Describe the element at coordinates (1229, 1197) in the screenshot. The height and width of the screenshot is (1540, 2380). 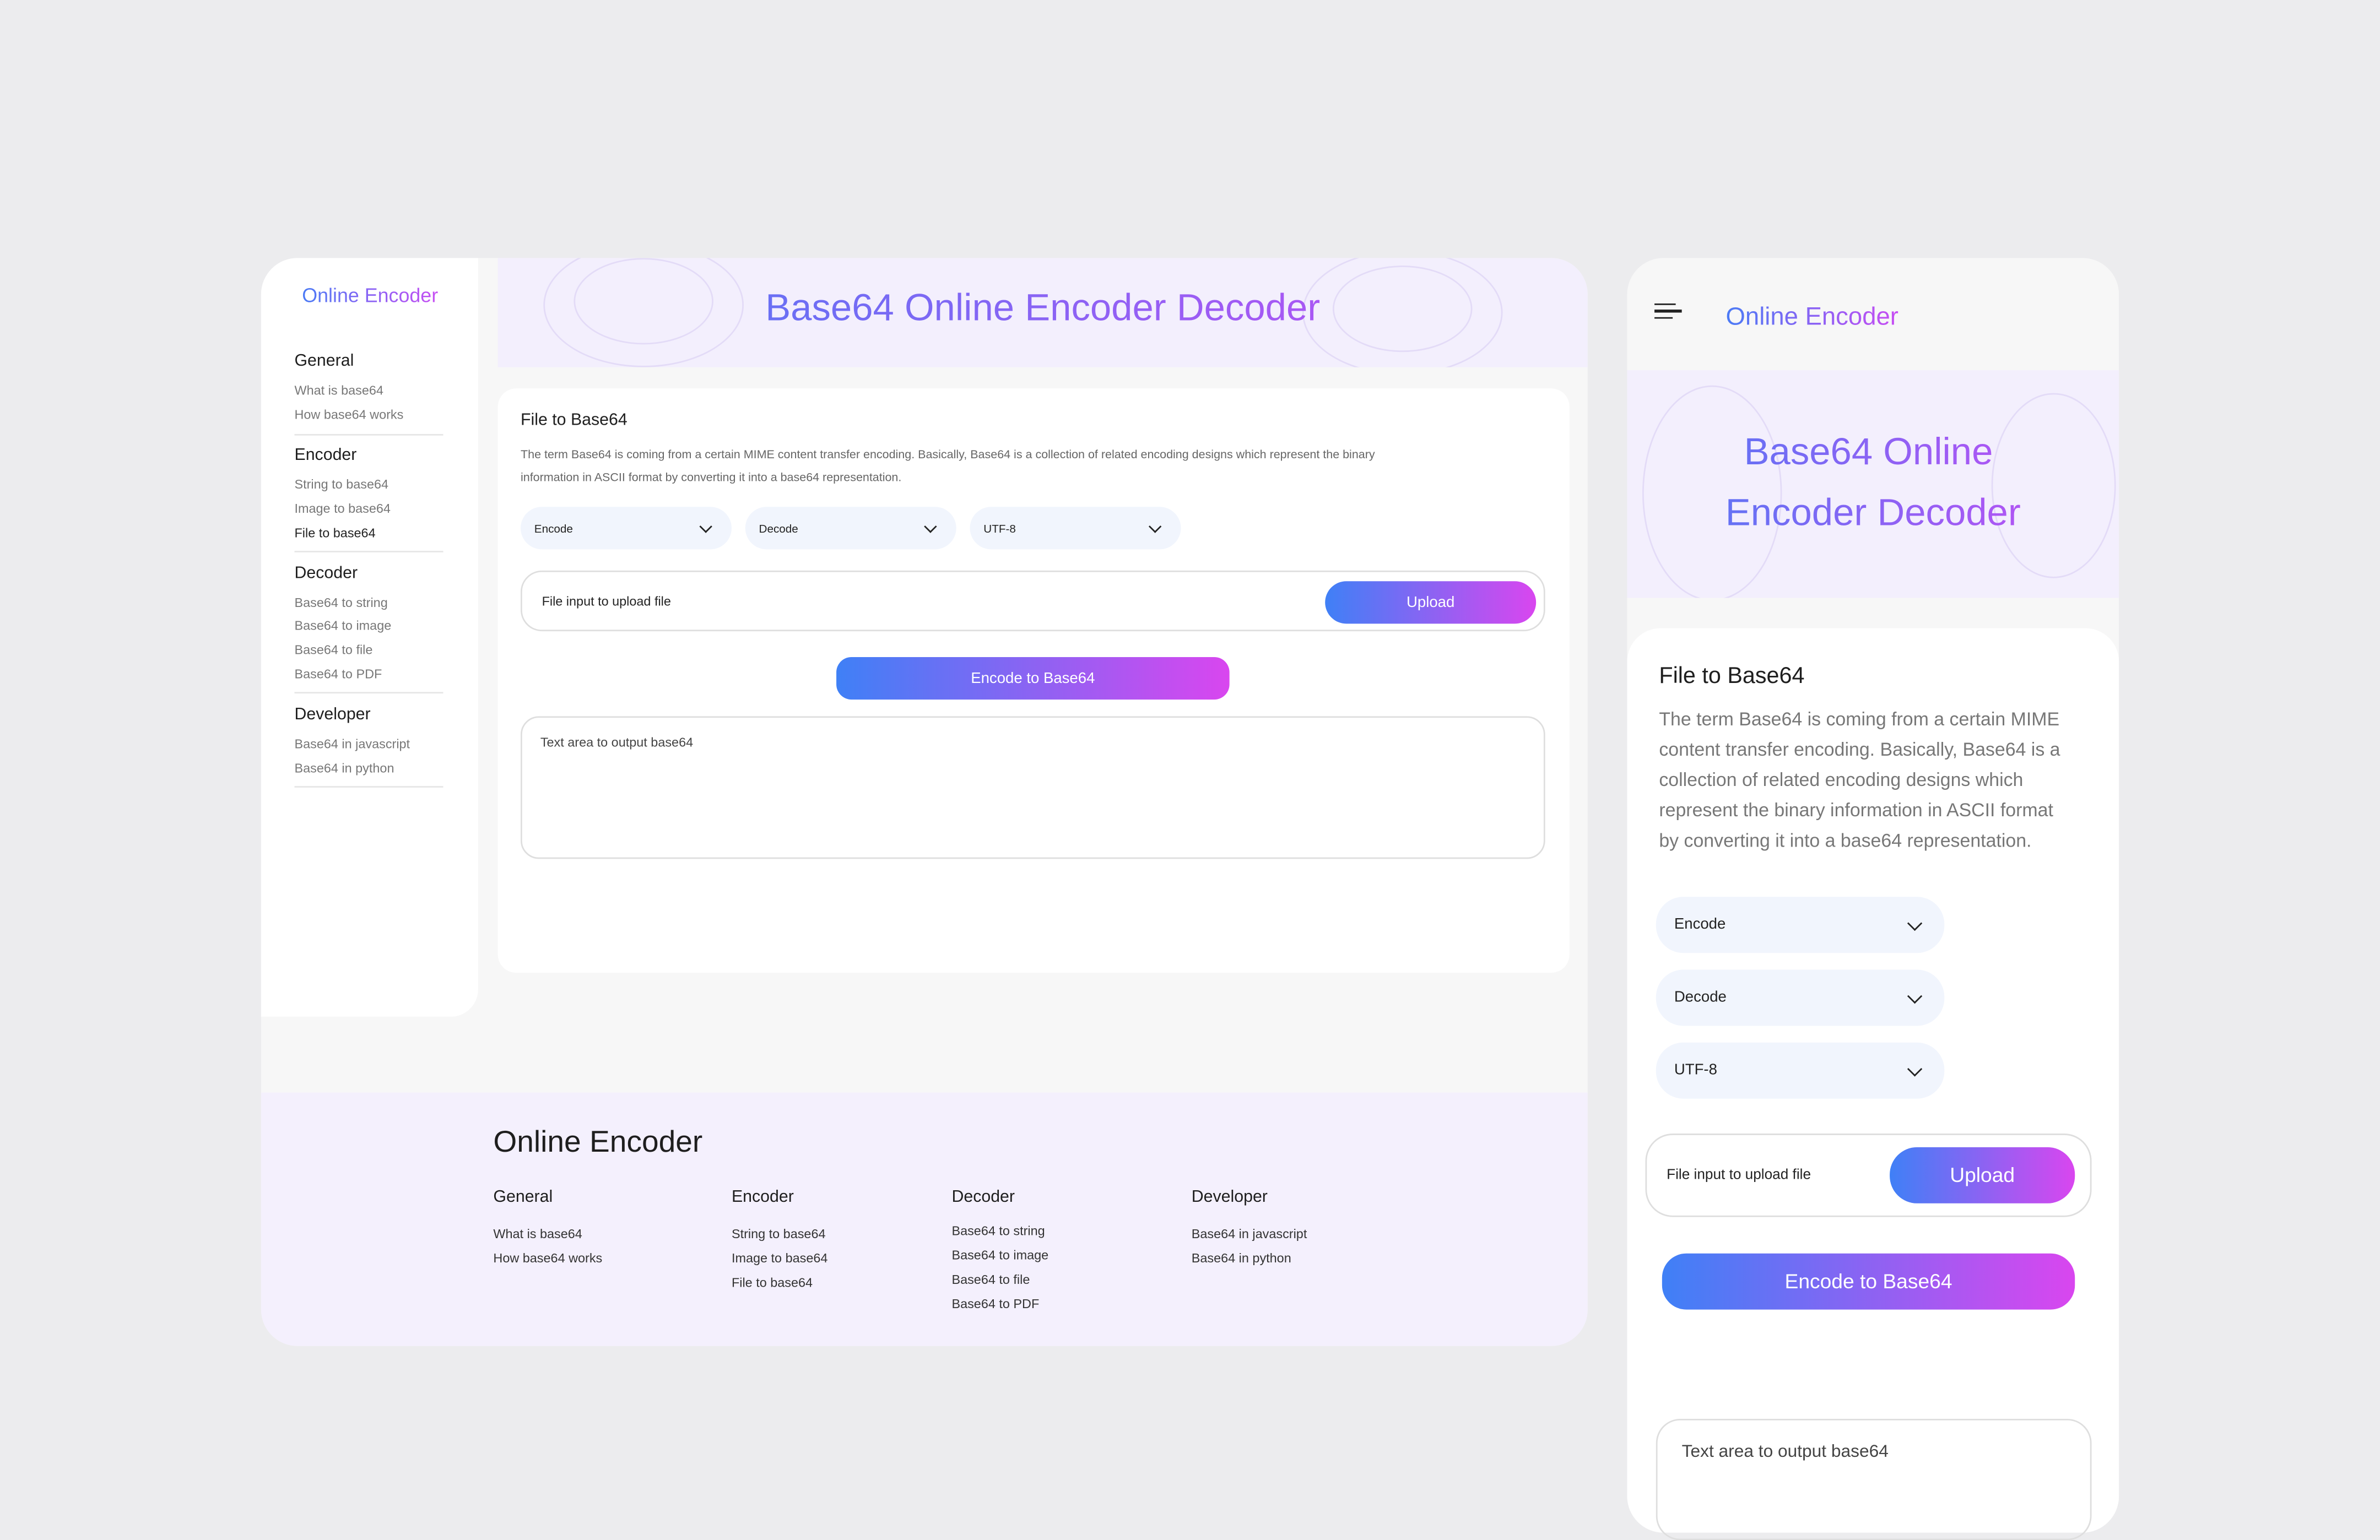
I see `footer-heading-developer: Developer` at that location.